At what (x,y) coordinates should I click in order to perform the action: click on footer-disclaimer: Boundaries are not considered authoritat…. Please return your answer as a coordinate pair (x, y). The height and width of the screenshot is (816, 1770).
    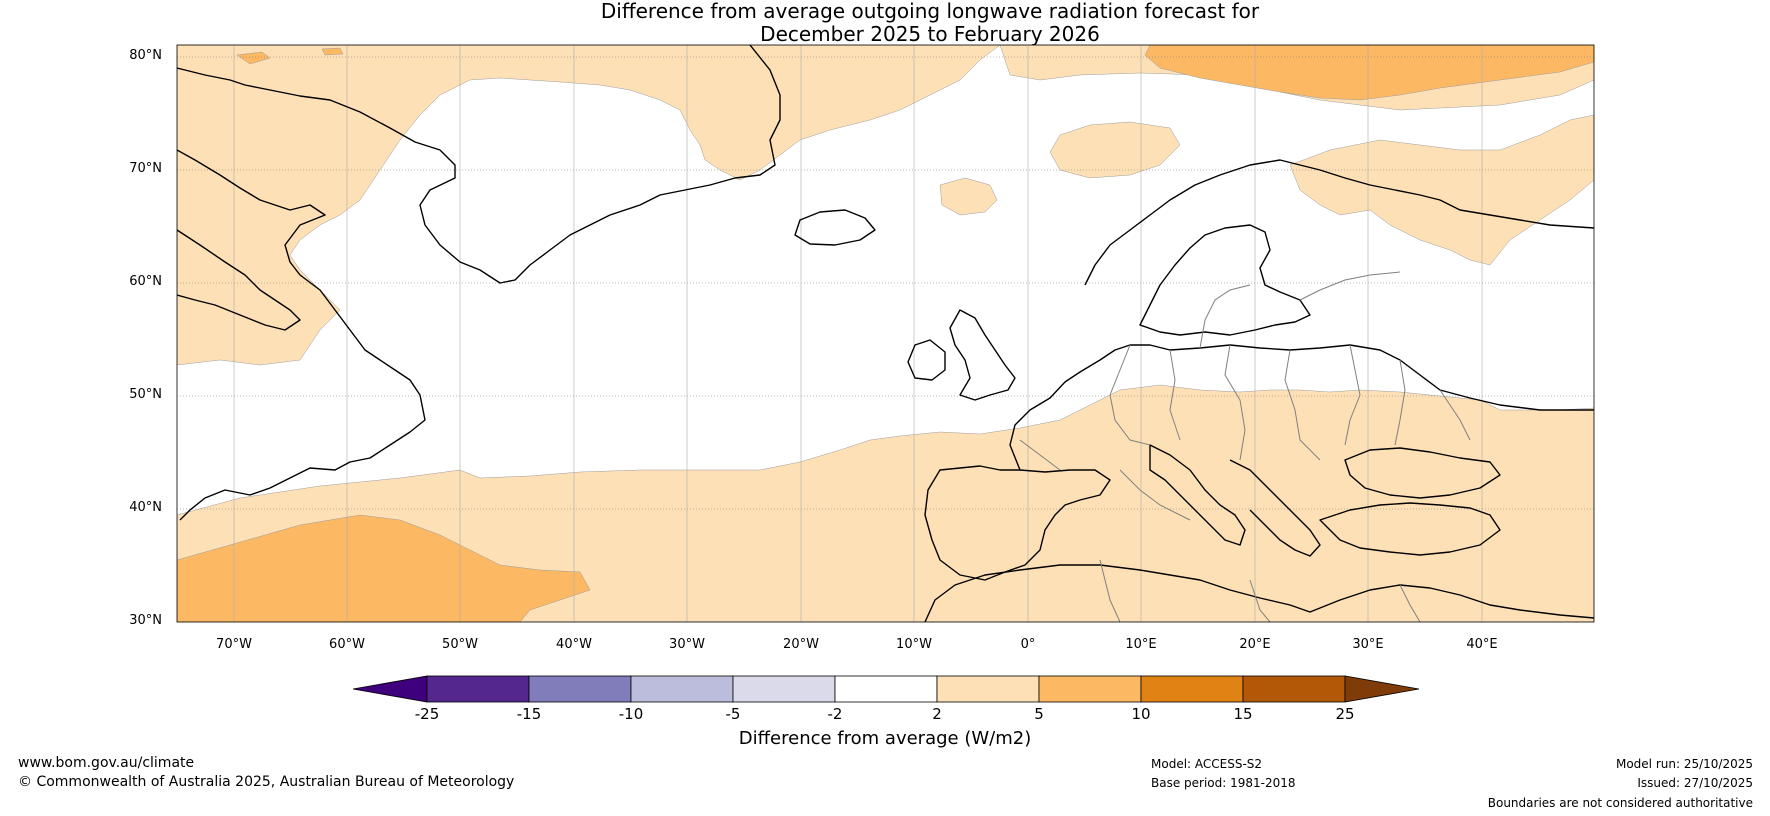
    Looking at the image, I should click on (1620, 803).